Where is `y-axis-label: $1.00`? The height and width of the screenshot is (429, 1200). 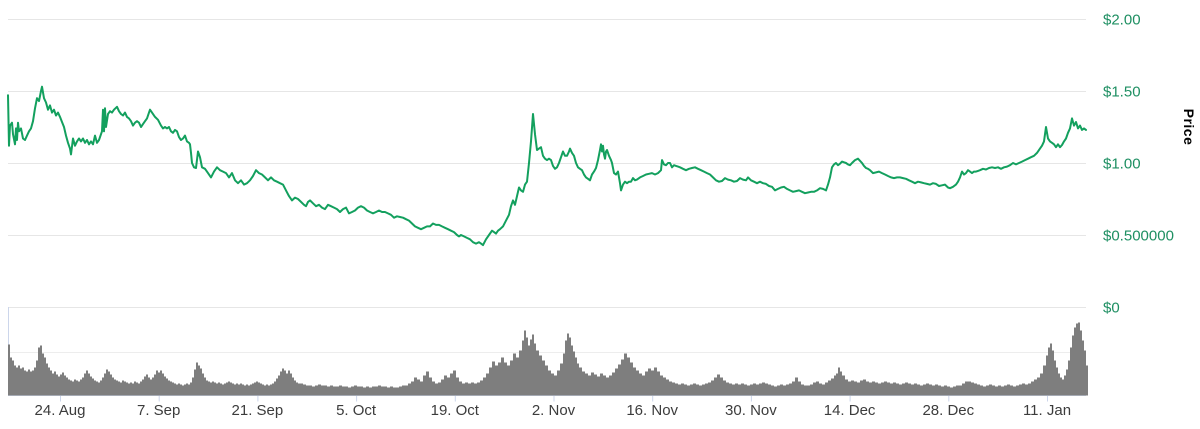 y-axis-label: $1.00 is located at coordinates (1122, 164).